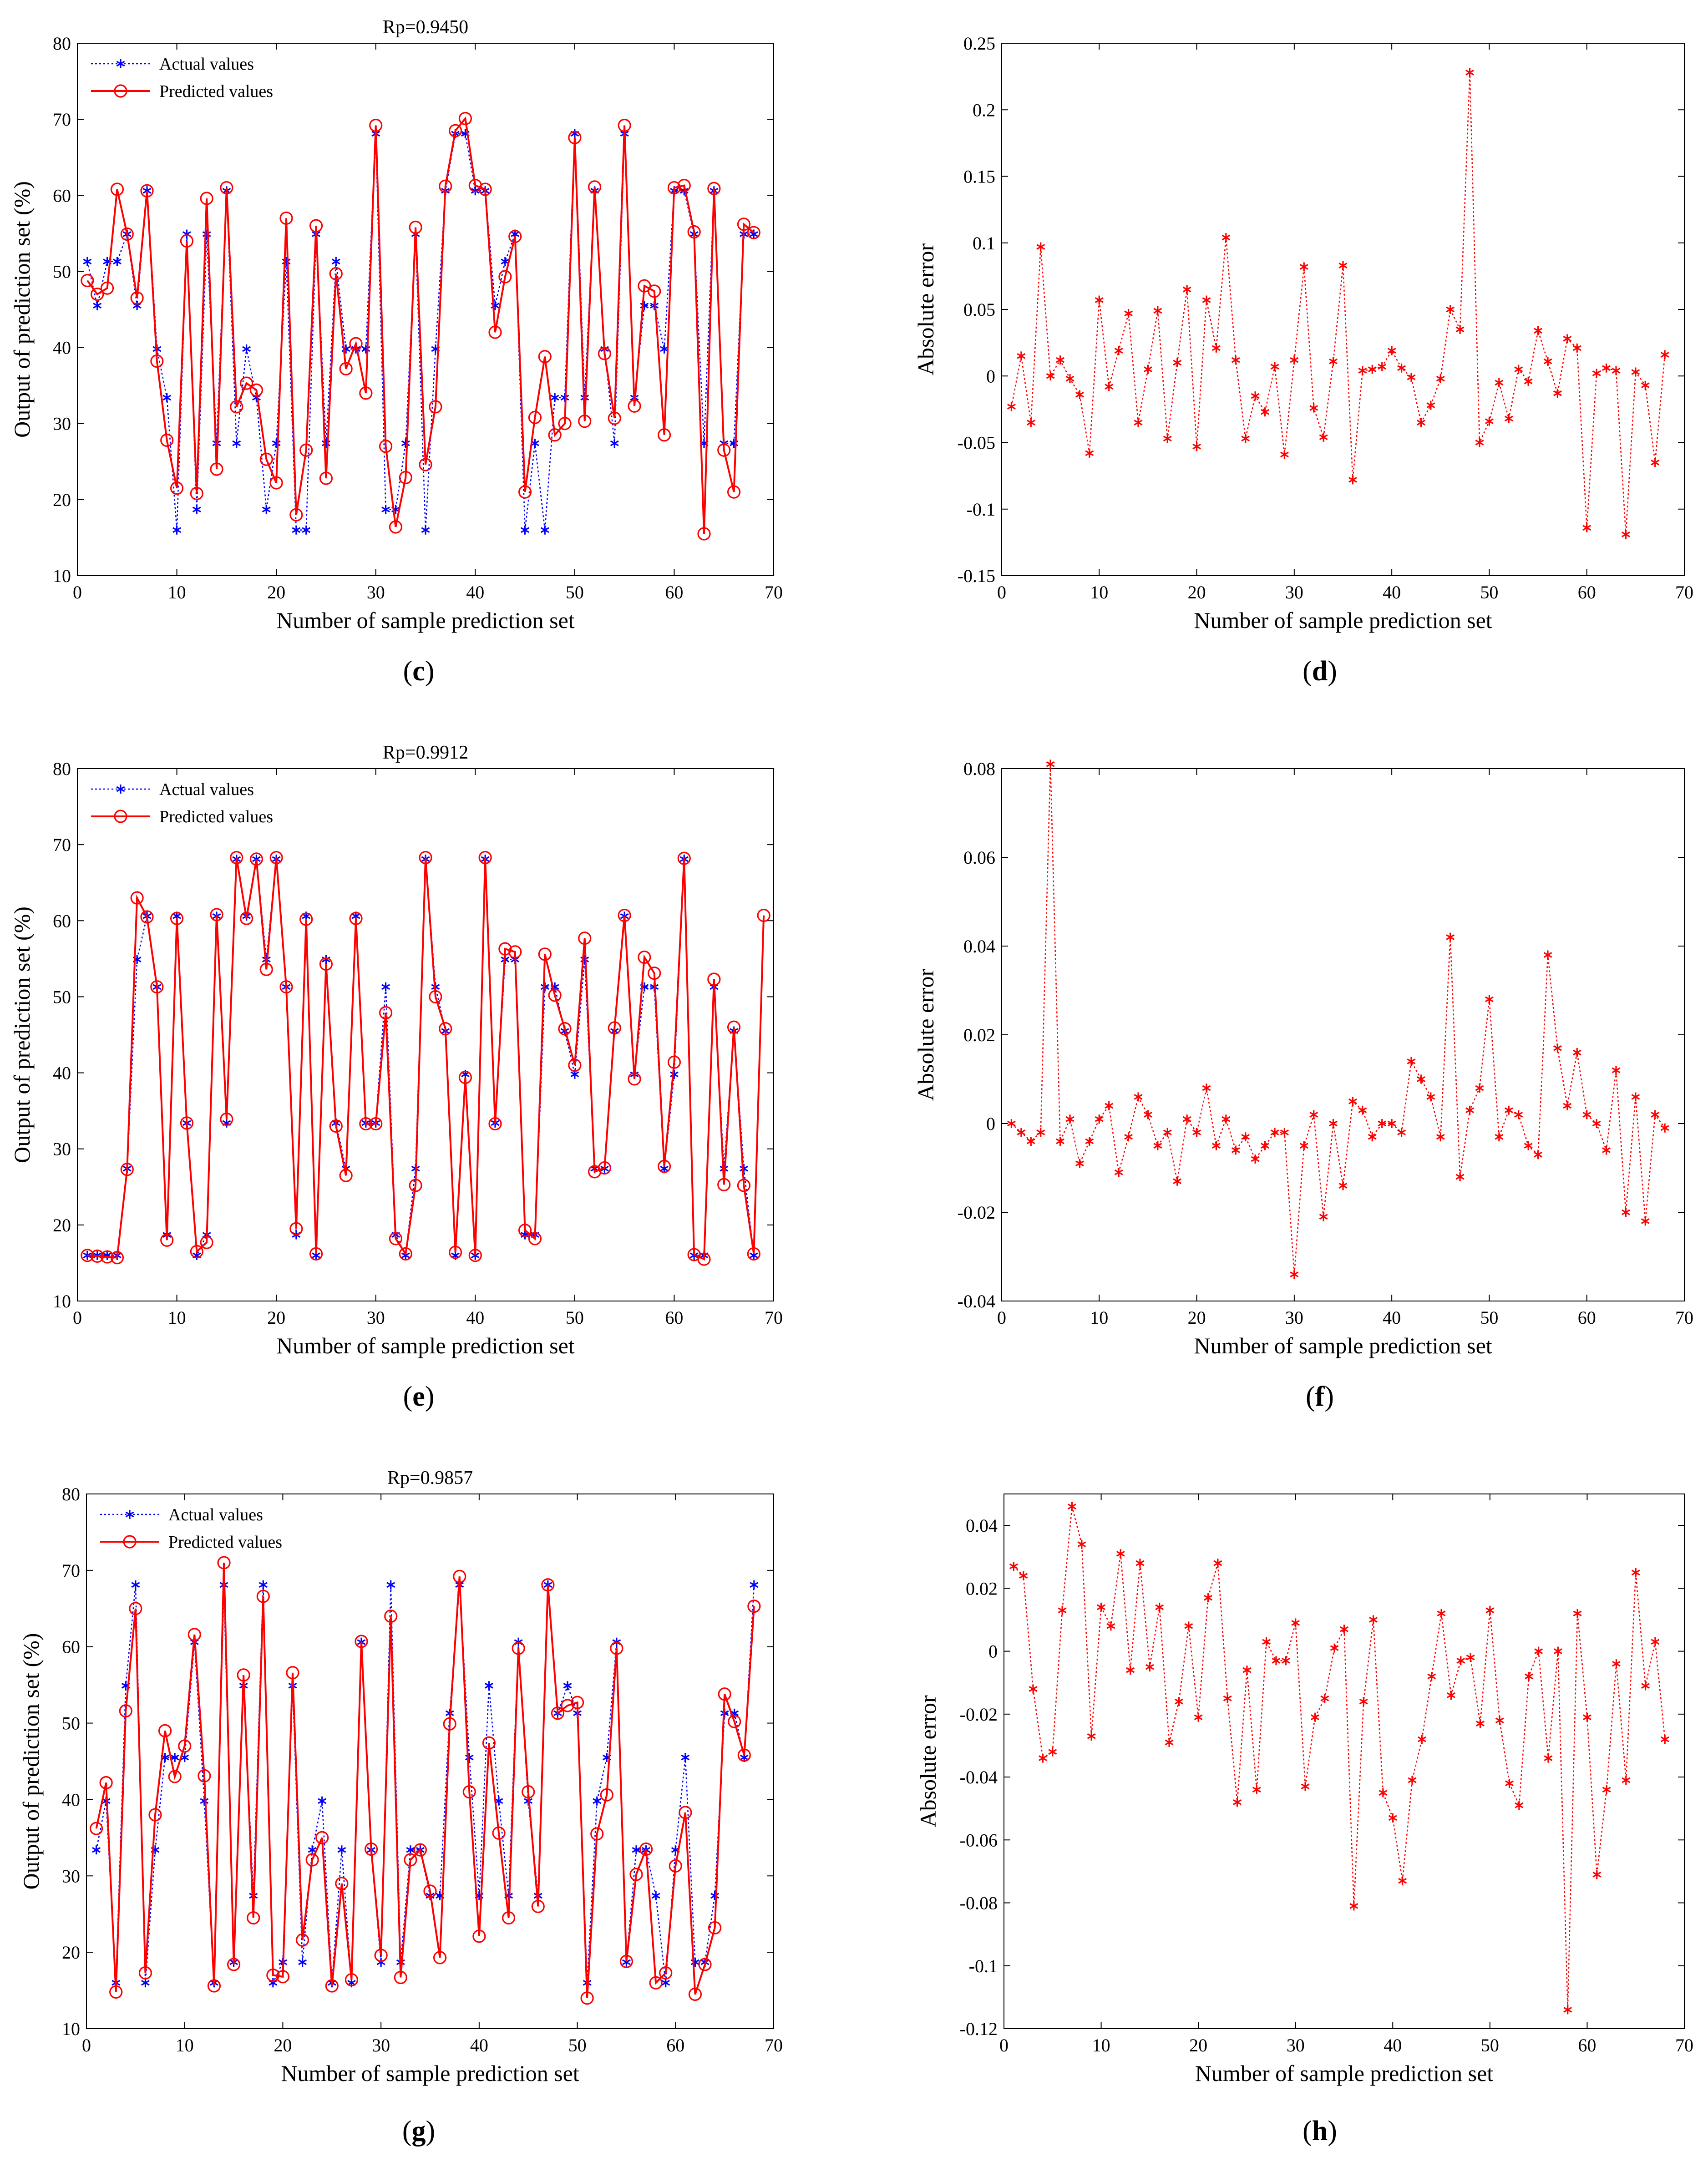 This screenshot has height=2177, width=1708. I want to click on legend-entry: Predicted values, so click(216, 816).